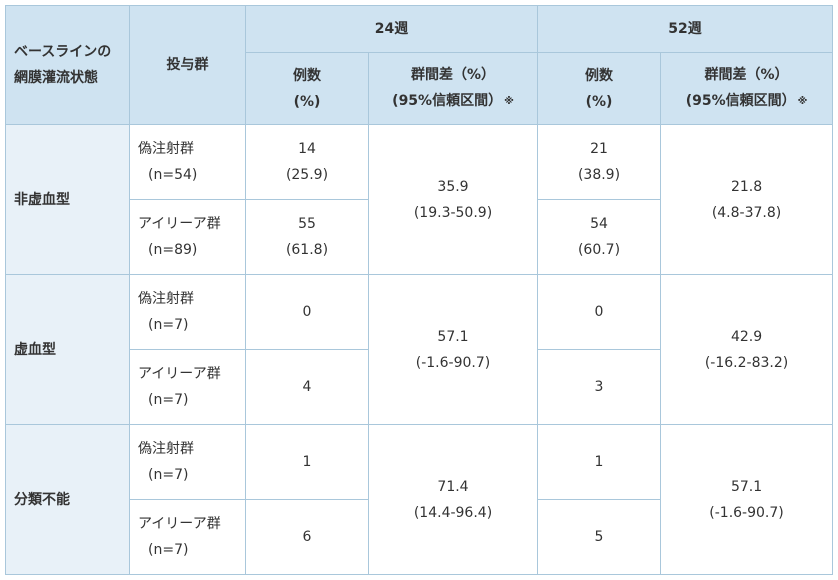  Describe the element at coordinates (307, 88) in the screenshot. I see `w24-count-header: 例数 (%)` at that location.